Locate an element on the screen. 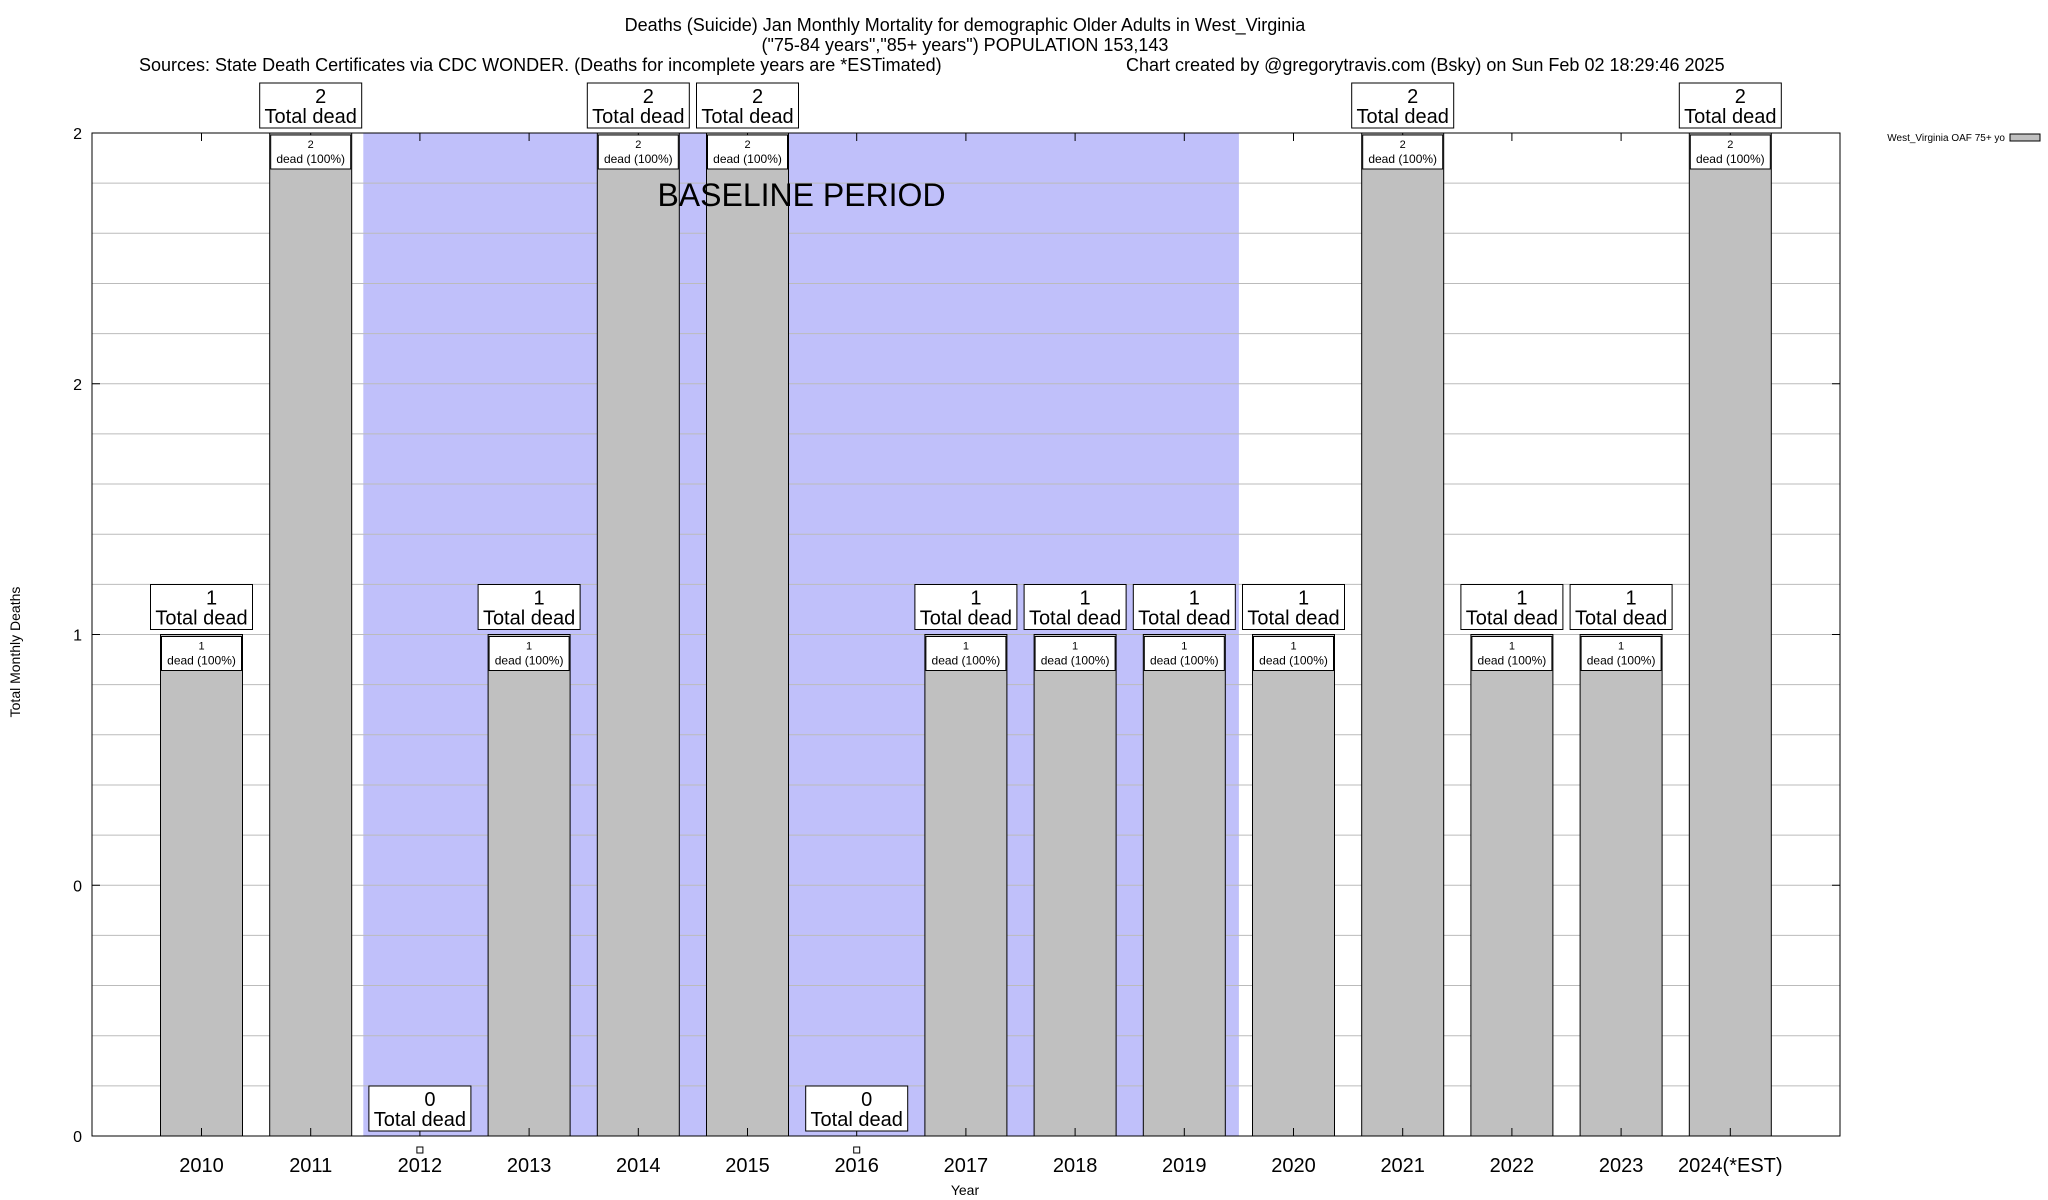 The height and width of the screenshot is (1200, 2048). legend-label: West_Virginia OAF 75+ yo is located at coordinates (1946, 138).